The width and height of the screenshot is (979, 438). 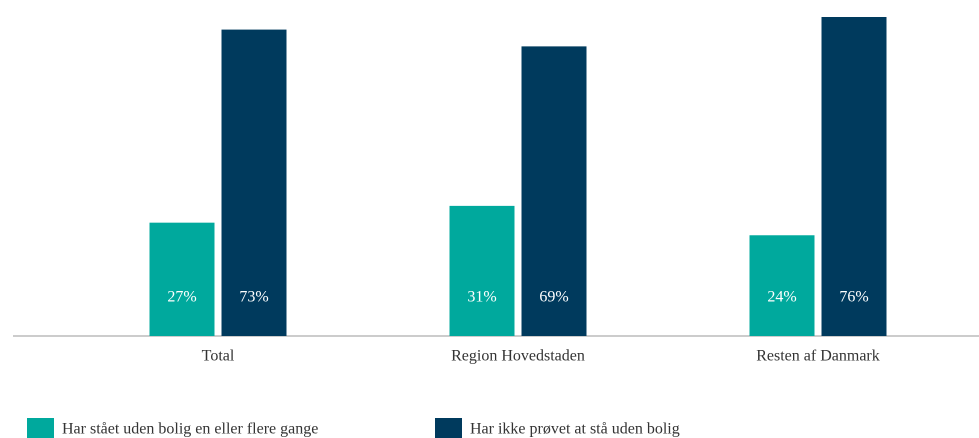 I want to click on data-label: 76%, so click(x=853, y=297).